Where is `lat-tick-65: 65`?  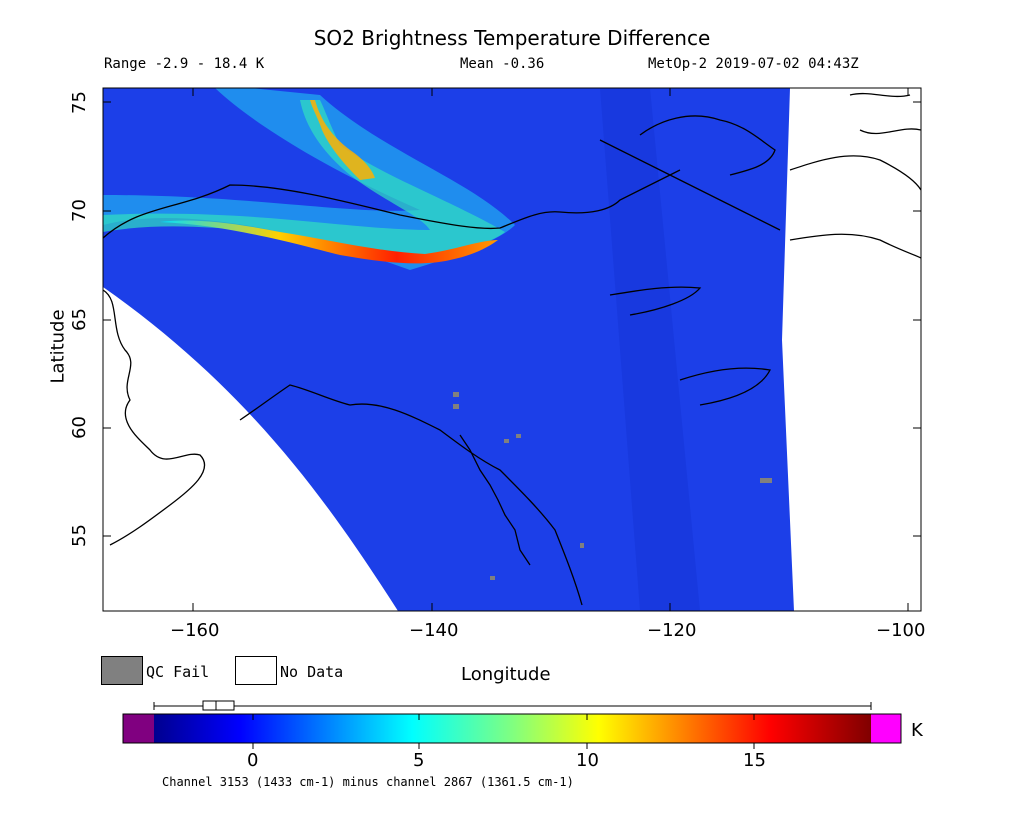 lat-tick-65: 65 is located at coordinates (79, 319).